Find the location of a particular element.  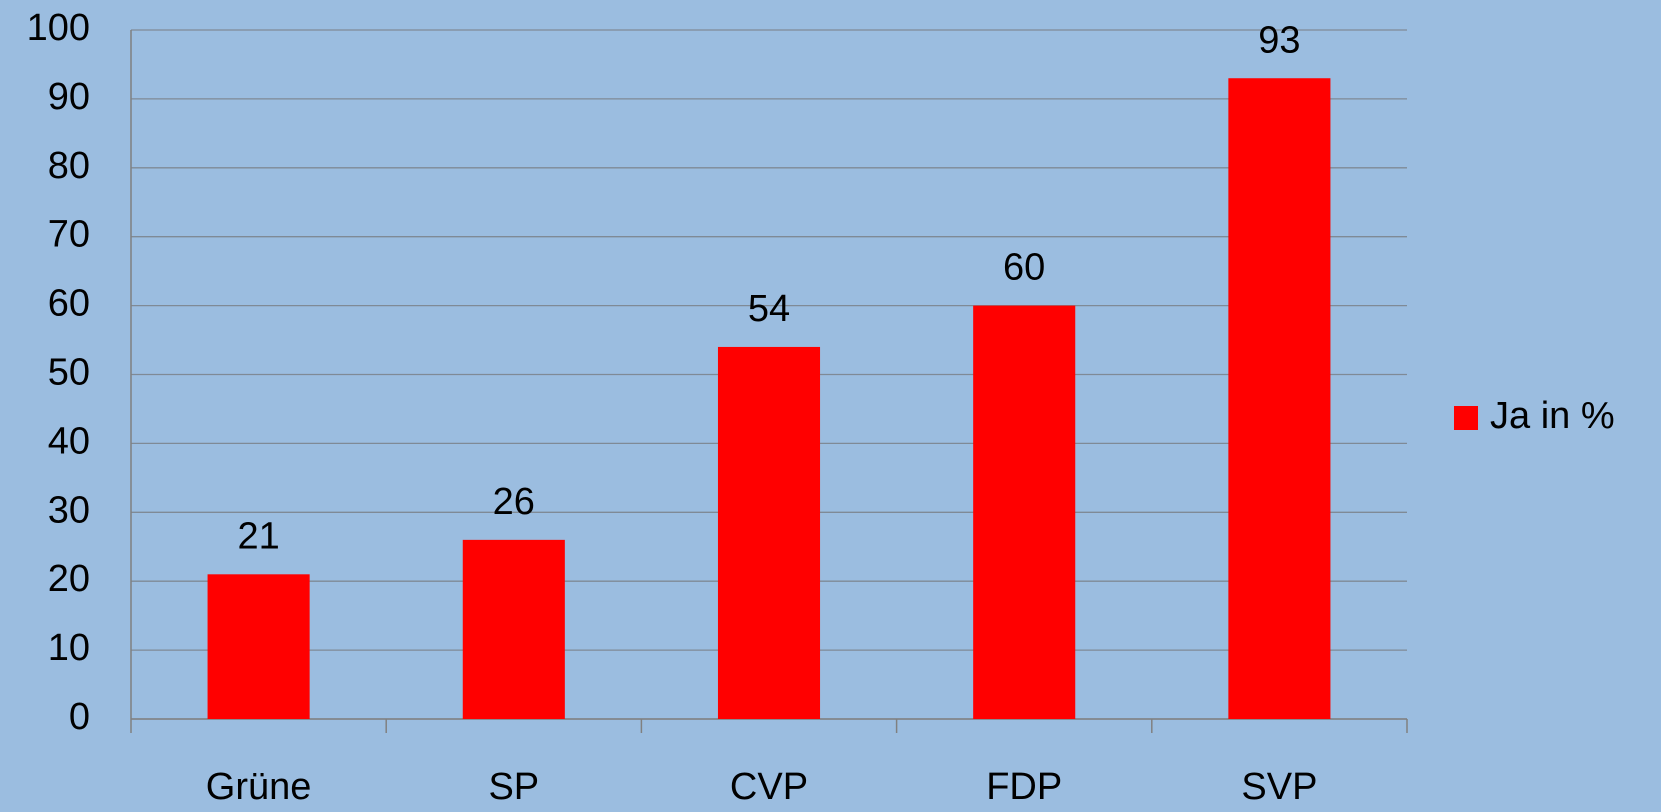

x-tick-label: SVP is located at coordinates (1279, 787).